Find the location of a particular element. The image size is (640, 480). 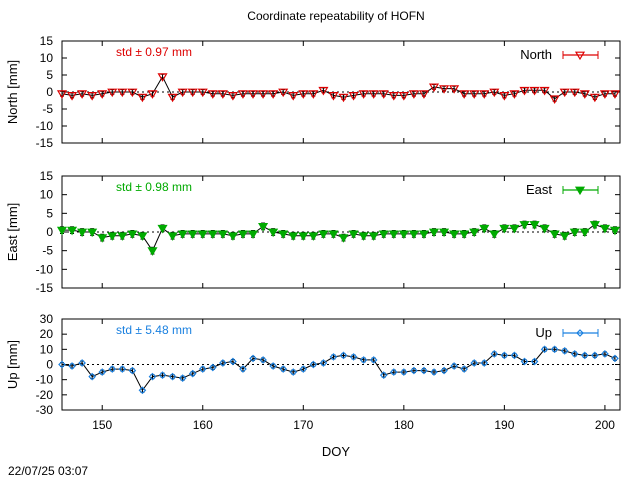

up-xtick-label: 200 is located at coordinates (605, 425).